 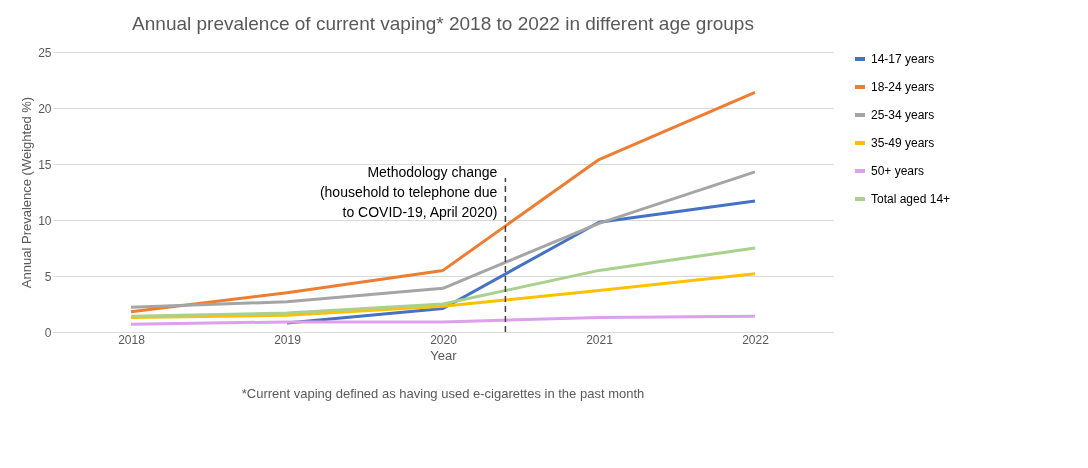 What do you see at coordinates (444, 339) in the screenshot?
I see `x-tick-label: 2020` at bounding box center [444, 339].